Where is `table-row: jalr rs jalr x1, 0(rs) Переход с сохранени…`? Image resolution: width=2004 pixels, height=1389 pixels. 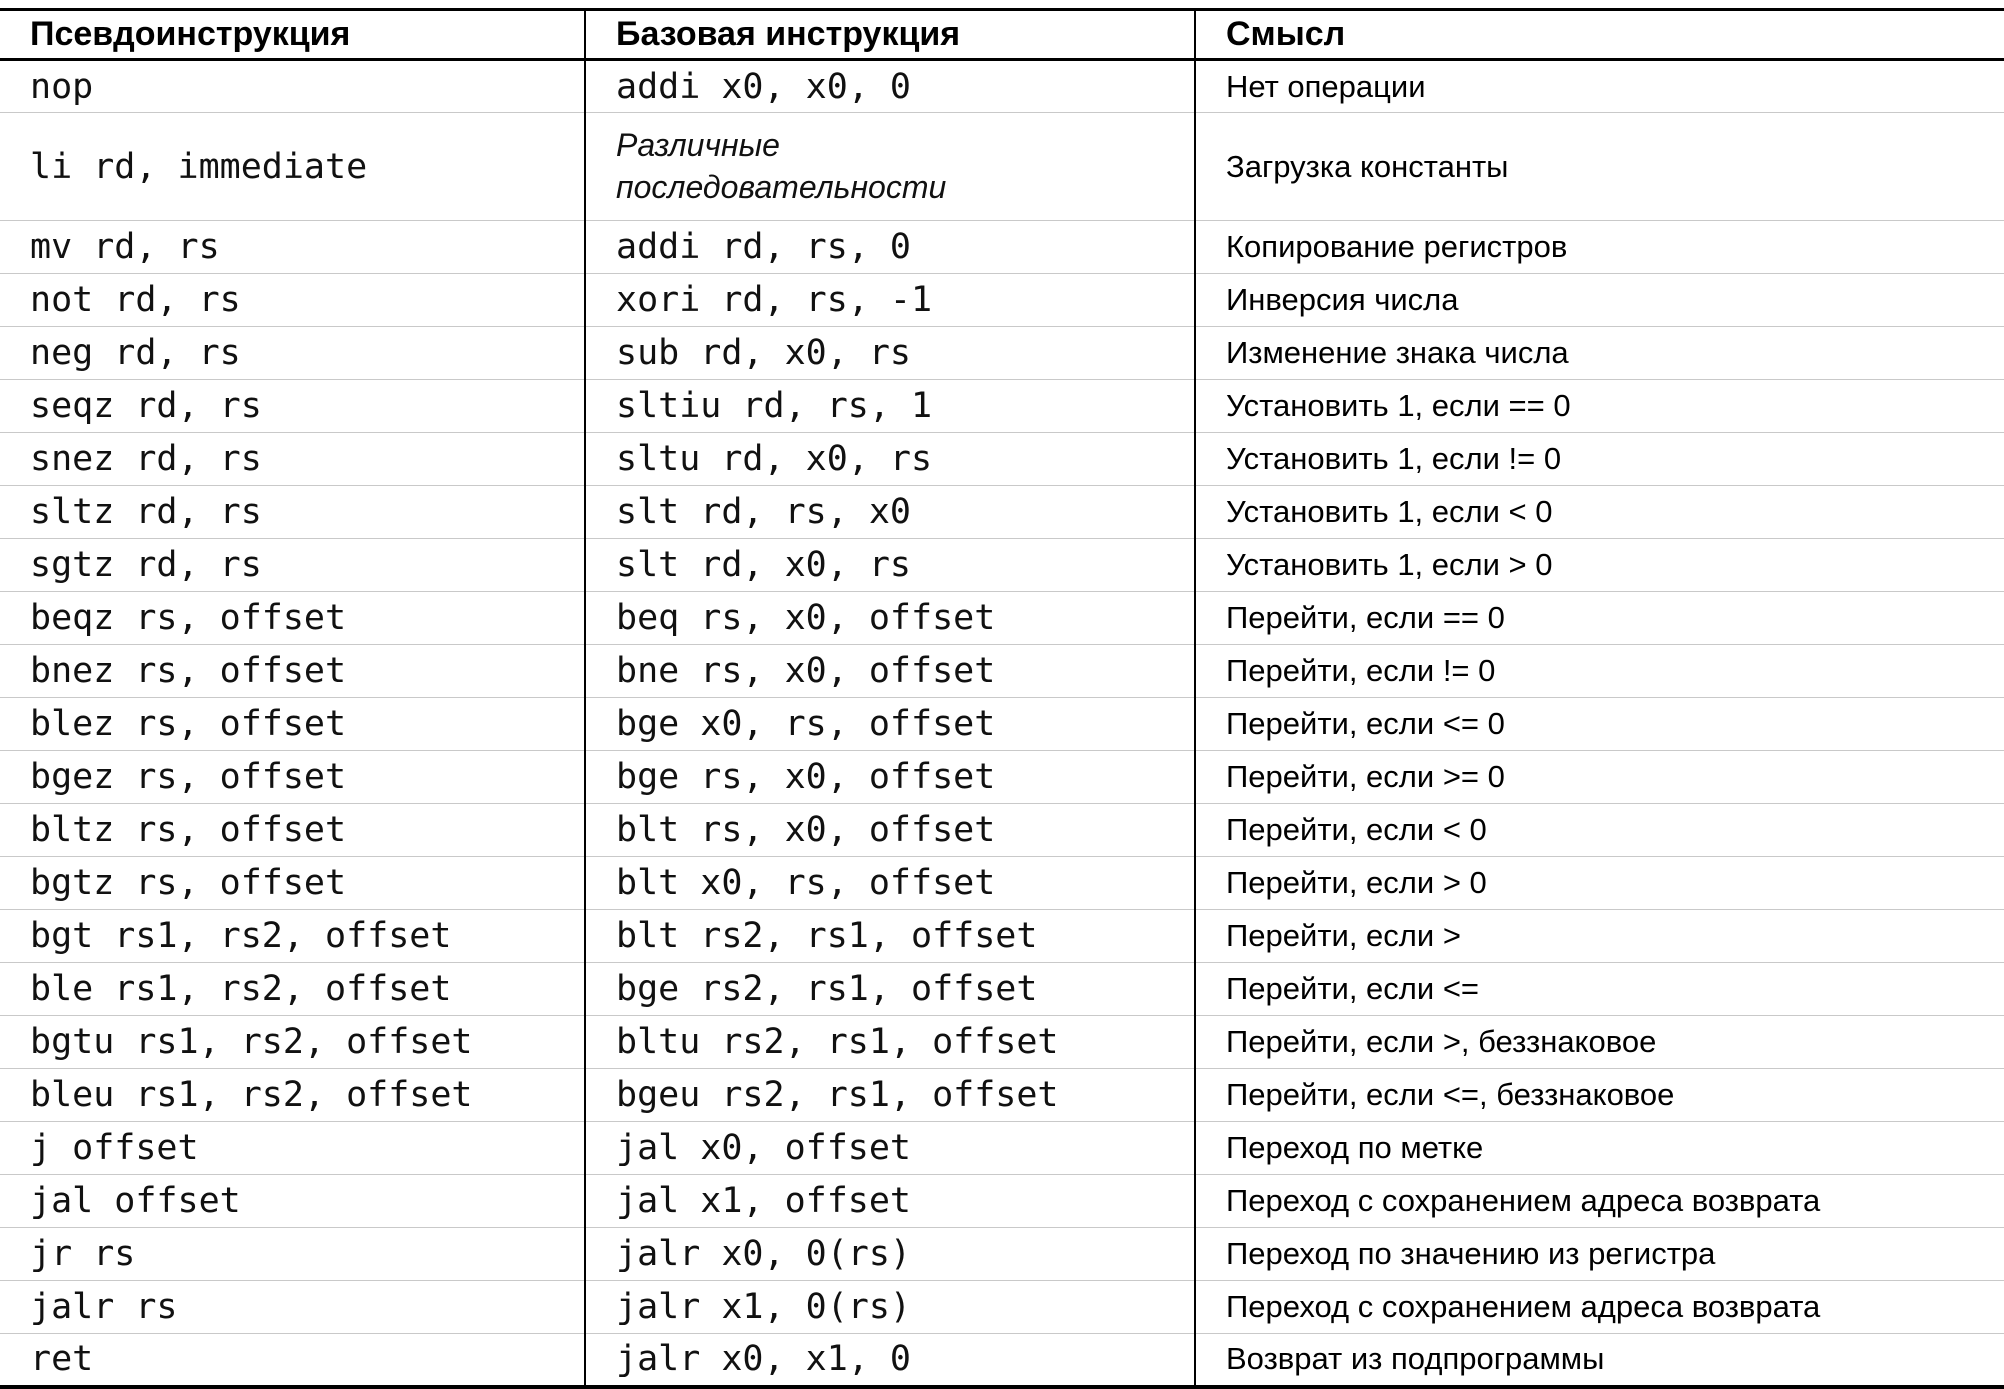 table-row: jalr rs jalr x1, 0(rs) Переход с сохранени… is located at coordinates (1002, 1307).